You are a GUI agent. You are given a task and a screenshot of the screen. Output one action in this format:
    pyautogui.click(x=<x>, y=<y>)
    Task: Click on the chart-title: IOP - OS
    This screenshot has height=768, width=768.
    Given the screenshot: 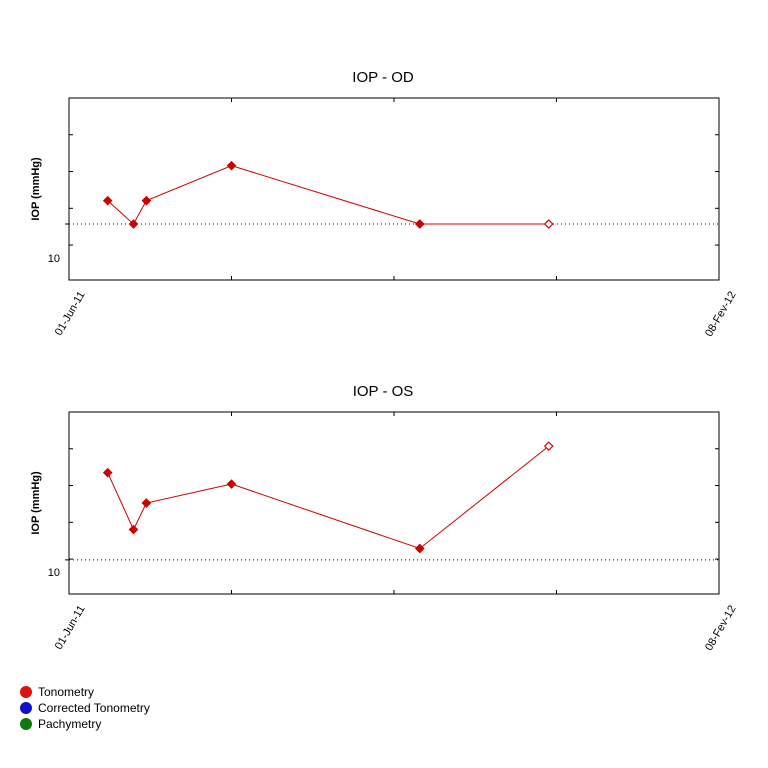 What is the action you would take?
    pyautogui.click(x=383, y=391)
    